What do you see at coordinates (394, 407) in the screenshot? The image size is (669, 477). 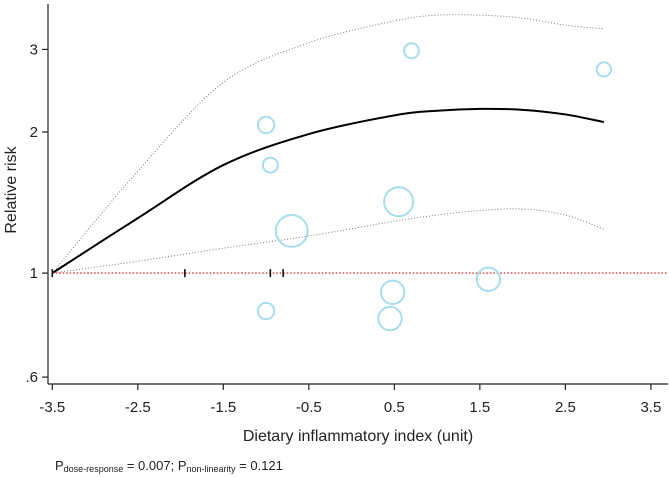 I see `x-tick-label: 0.5` at bounding box center [394, 407].